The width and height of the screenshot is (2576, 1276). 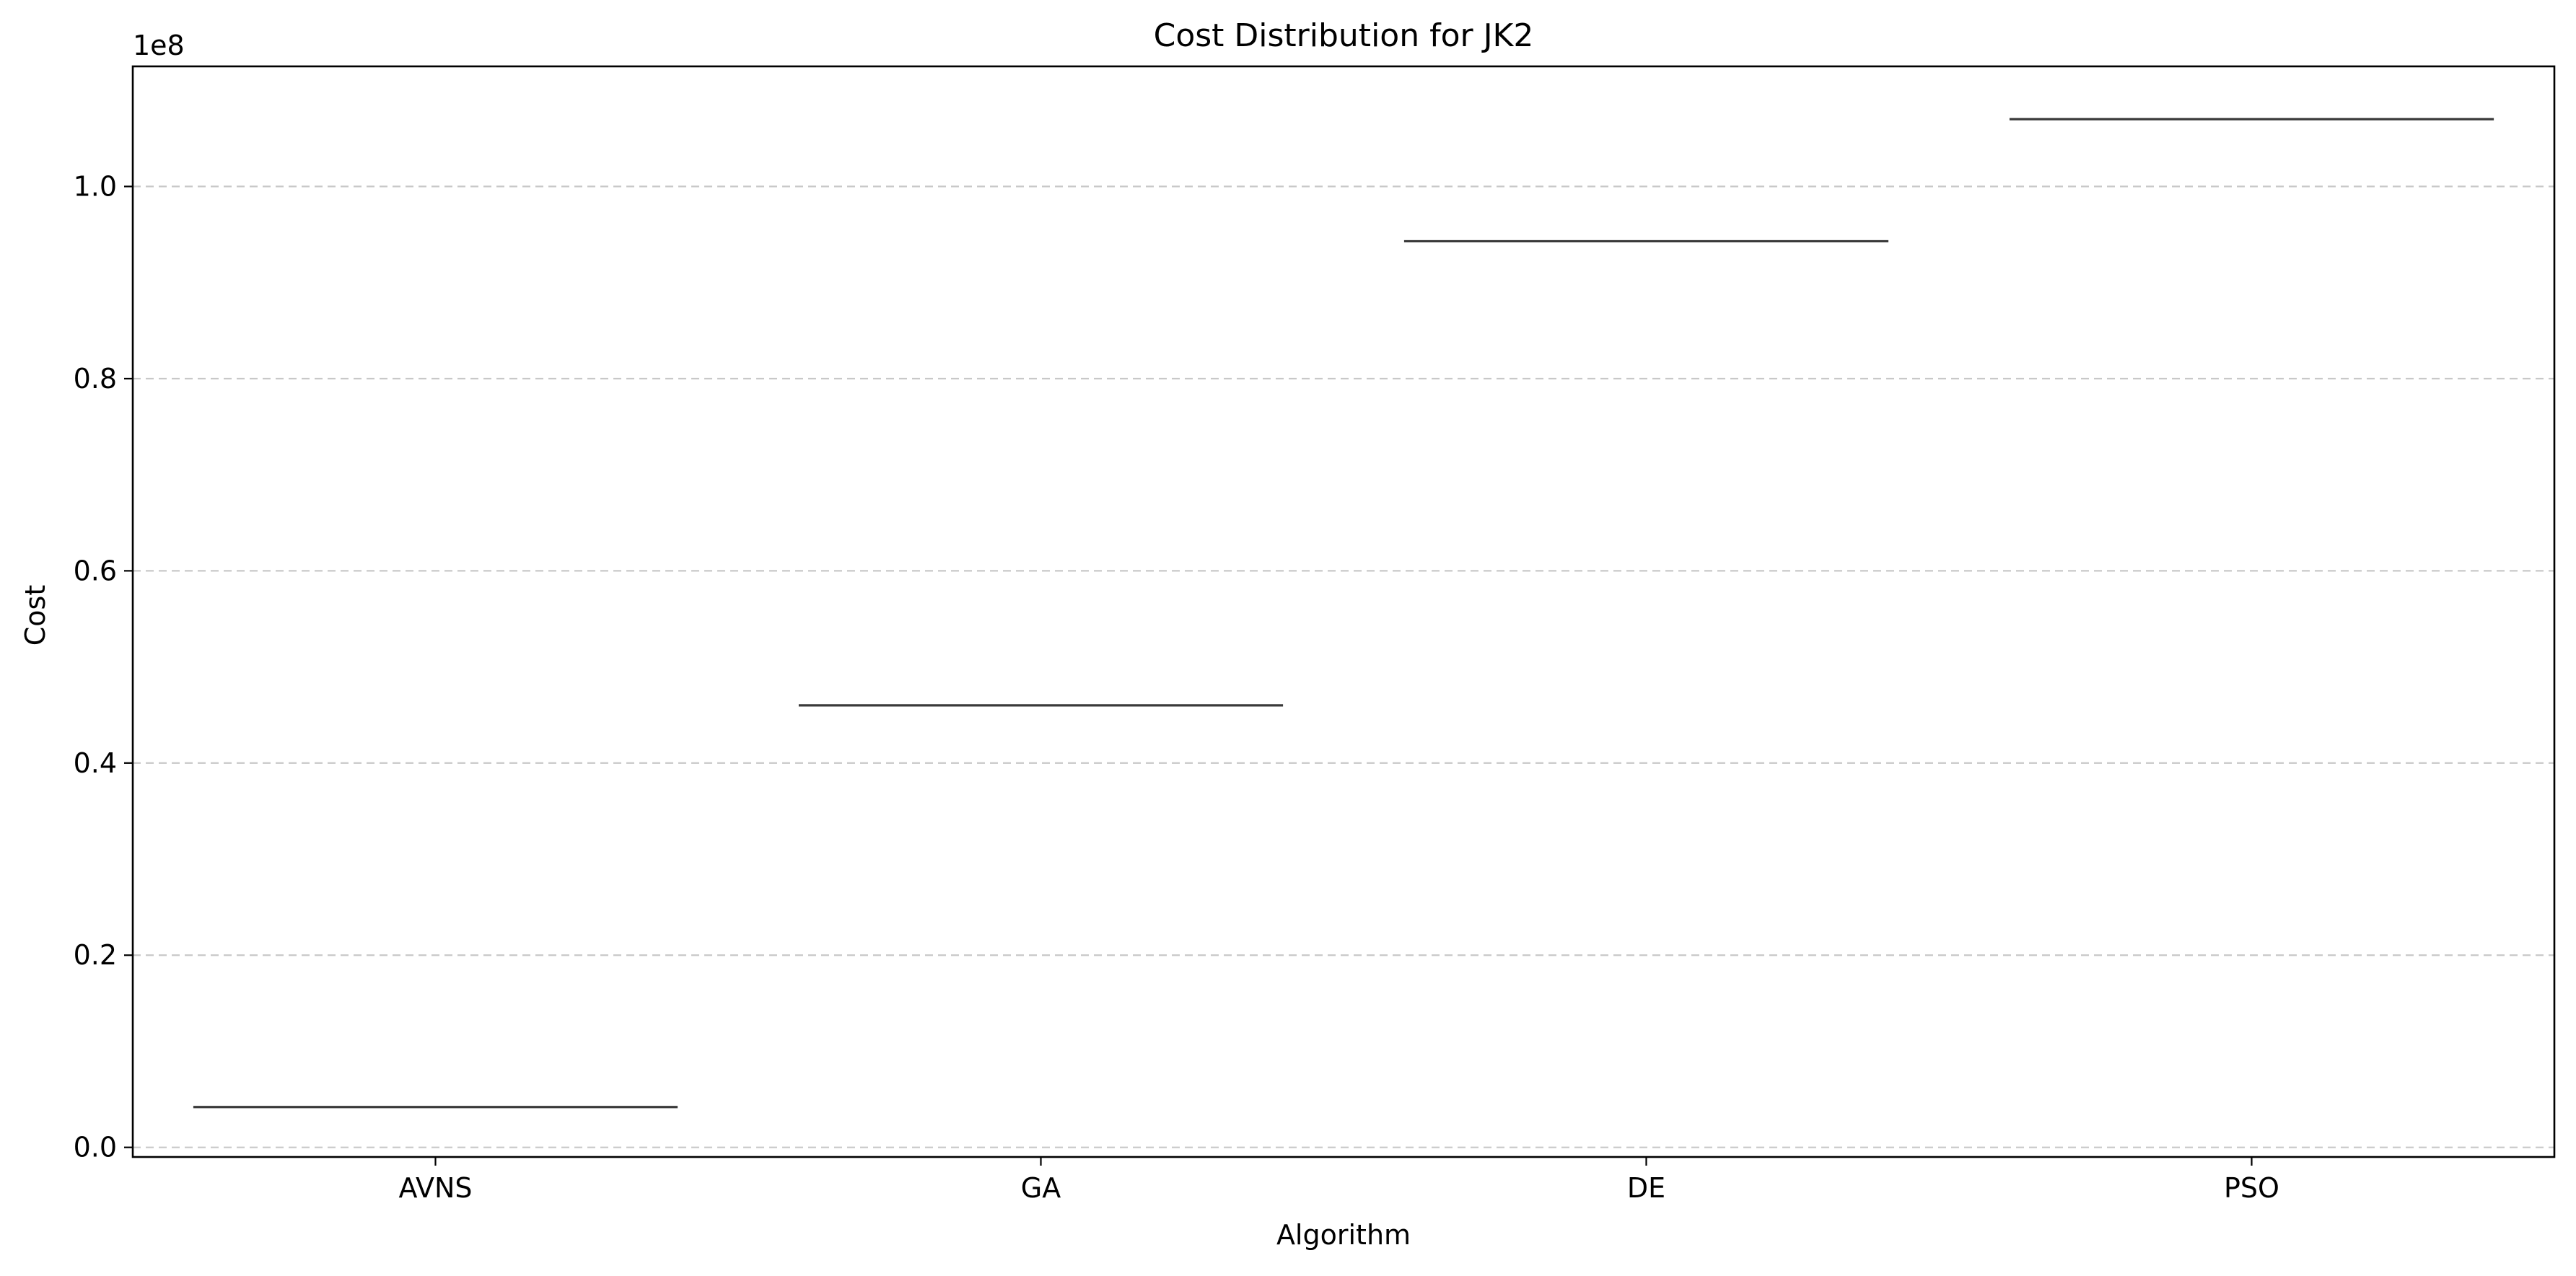 What do you see at coordinates (95, 1147) in the screenshot?
I see `y-tick-label: 0.0` at bounding box center [95, 1147].